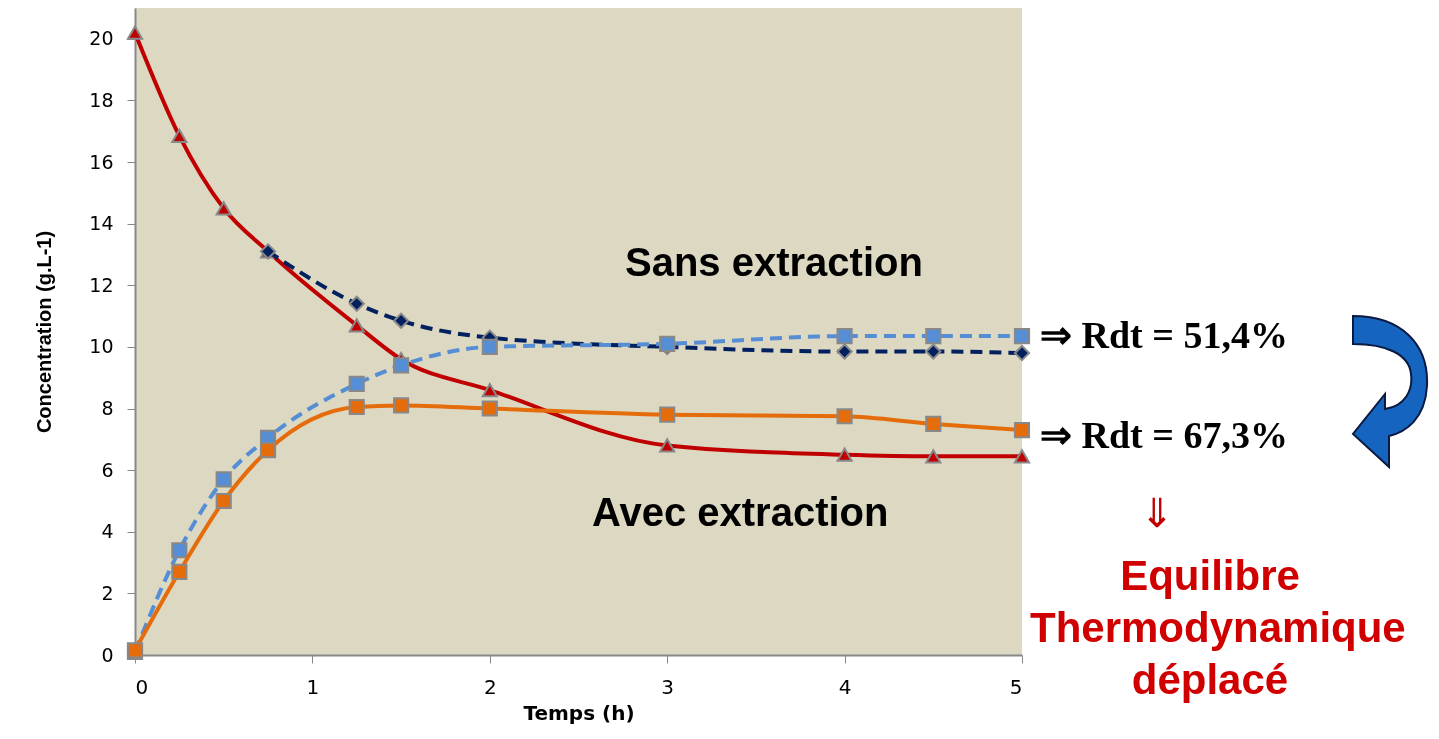 This screenshot has width=1439, height=739. What do you see at coordinates (101, 99) in the screenshot?
I see `y-tick-label: 18` at bounding box center [101, 99].